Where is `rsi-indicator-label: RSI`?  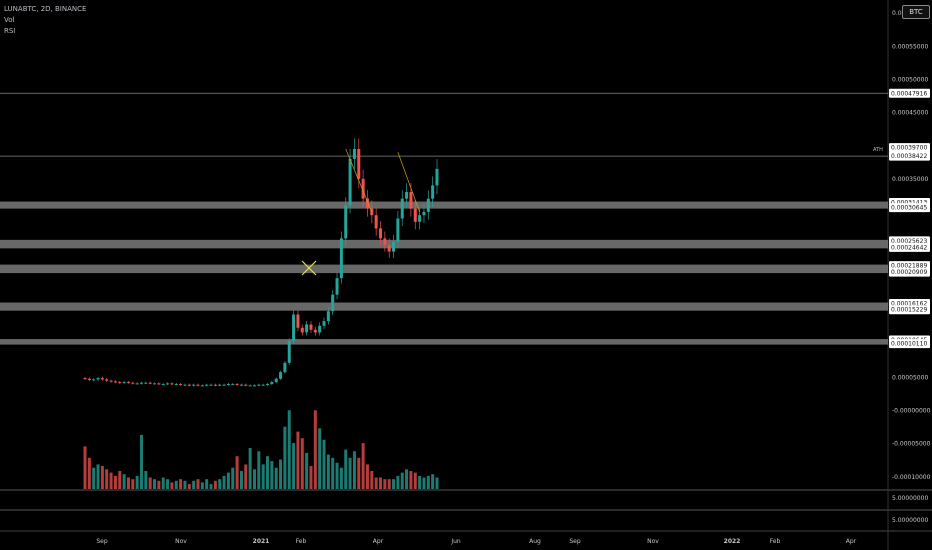
rsi-indicator-label: RSI is located at coordinates (10, 31).